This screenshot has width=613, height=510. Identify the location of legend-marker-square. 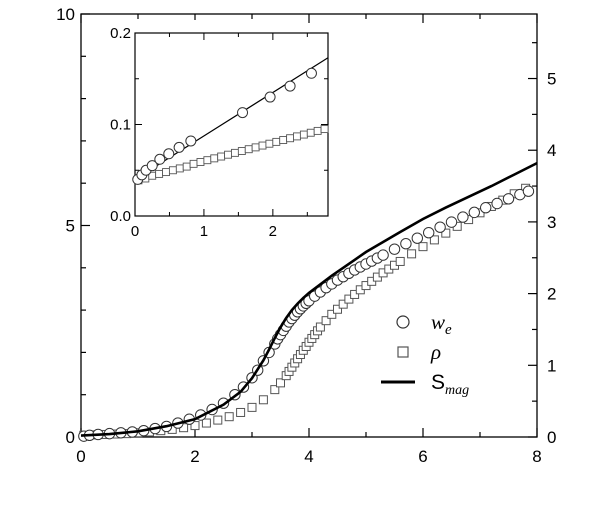
(403, 352).